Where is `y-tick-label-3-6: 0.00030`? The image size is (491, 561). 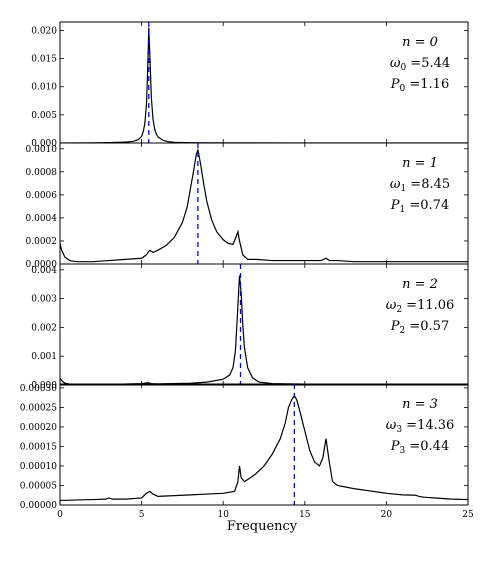
y-tick-label-3-6: 0.00030 is located at coordinates (38, 389).